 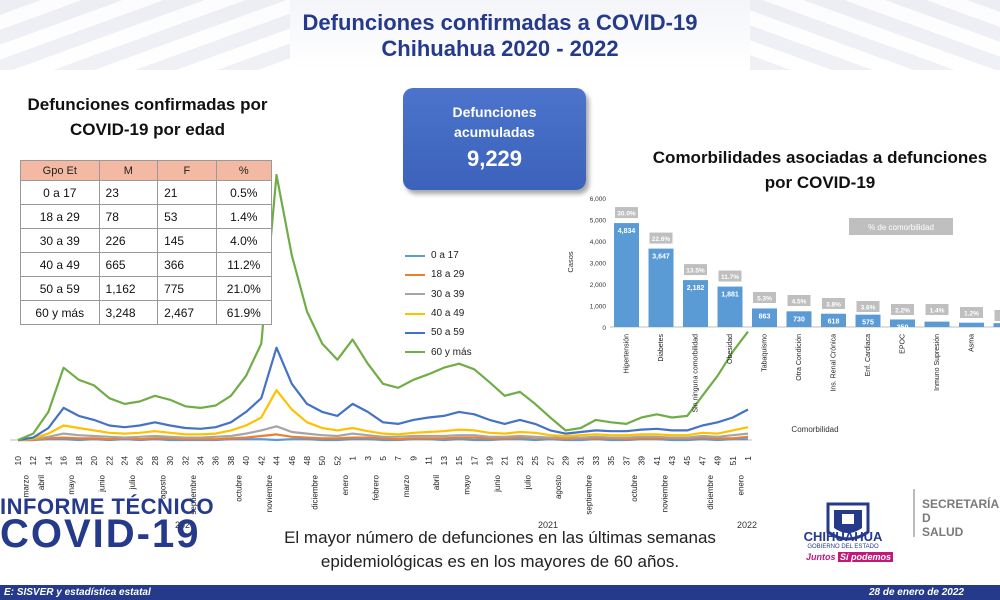 I want to click on x-period-label: marzo, so click(x=406, y=485).